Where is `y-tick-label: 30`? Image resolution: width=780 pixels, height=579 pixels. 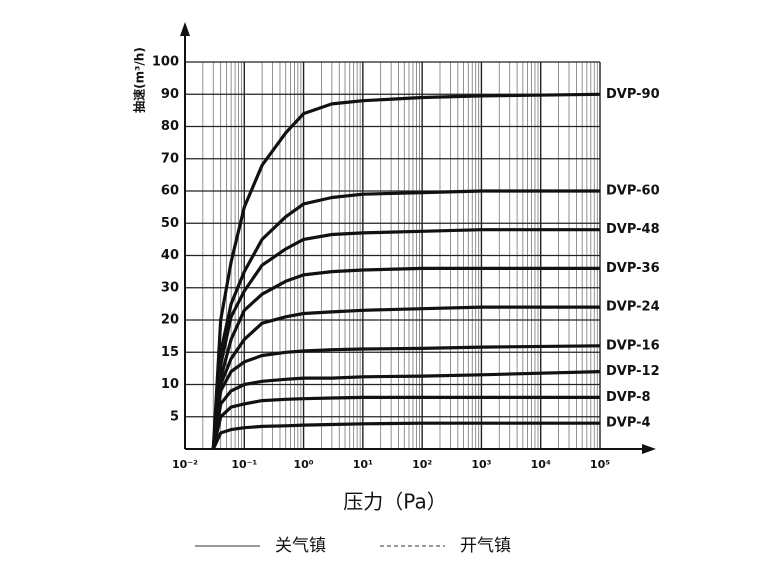
y-tick-label: 30 is located at coordinates (170, 287).